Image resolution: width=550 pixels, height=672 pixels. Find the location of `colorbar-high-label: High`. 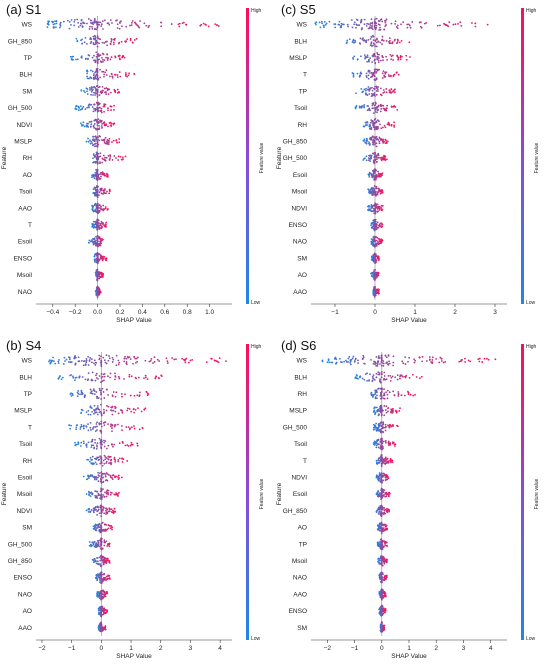

colorbar-high-label: High is located at coordinates (531, 11).